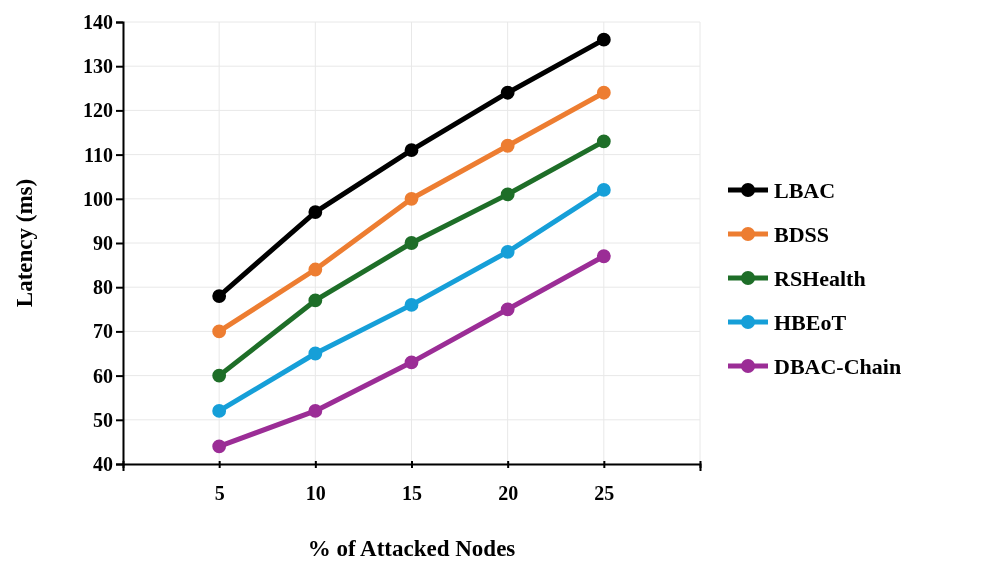 This screenshot has width=1003, height=563. I want to click on y-tick-label: 140, so click(98, 21).